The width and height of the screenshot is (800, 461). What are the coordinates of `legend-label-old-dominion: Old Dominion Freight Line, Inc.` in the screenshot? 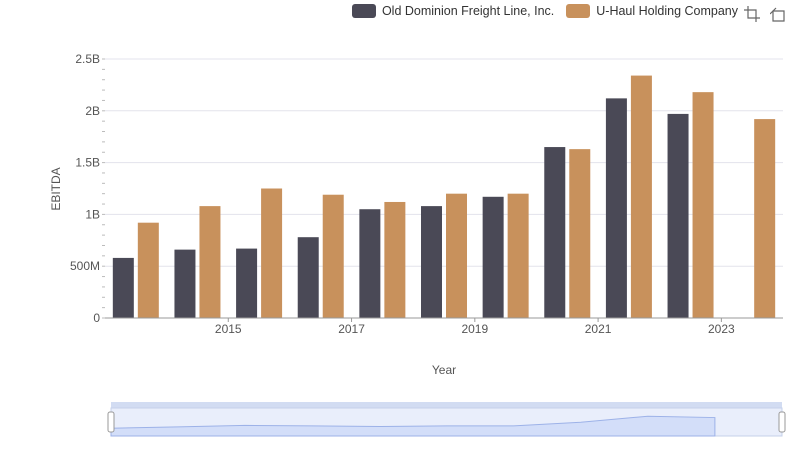 It's located at (468, 11).